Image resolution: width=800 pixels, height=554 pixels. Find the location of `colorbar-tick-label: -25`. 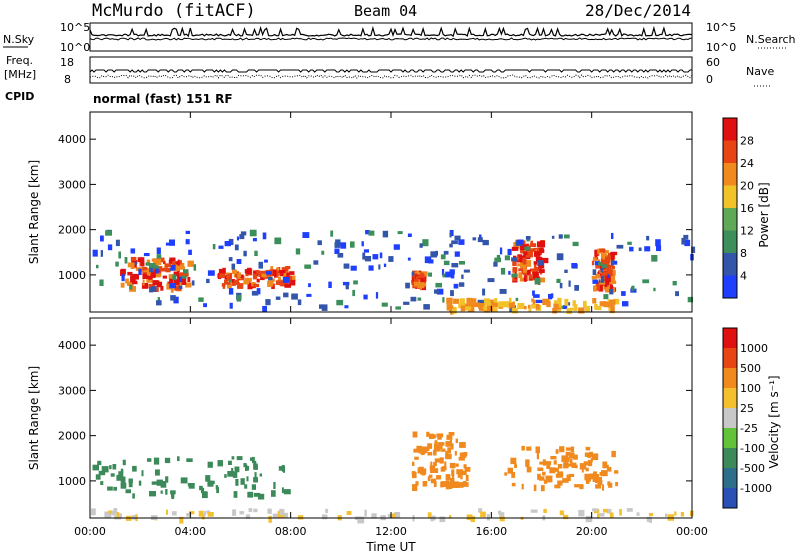

colorbar-tick-label: -25 is located at coordinates (749, 428).